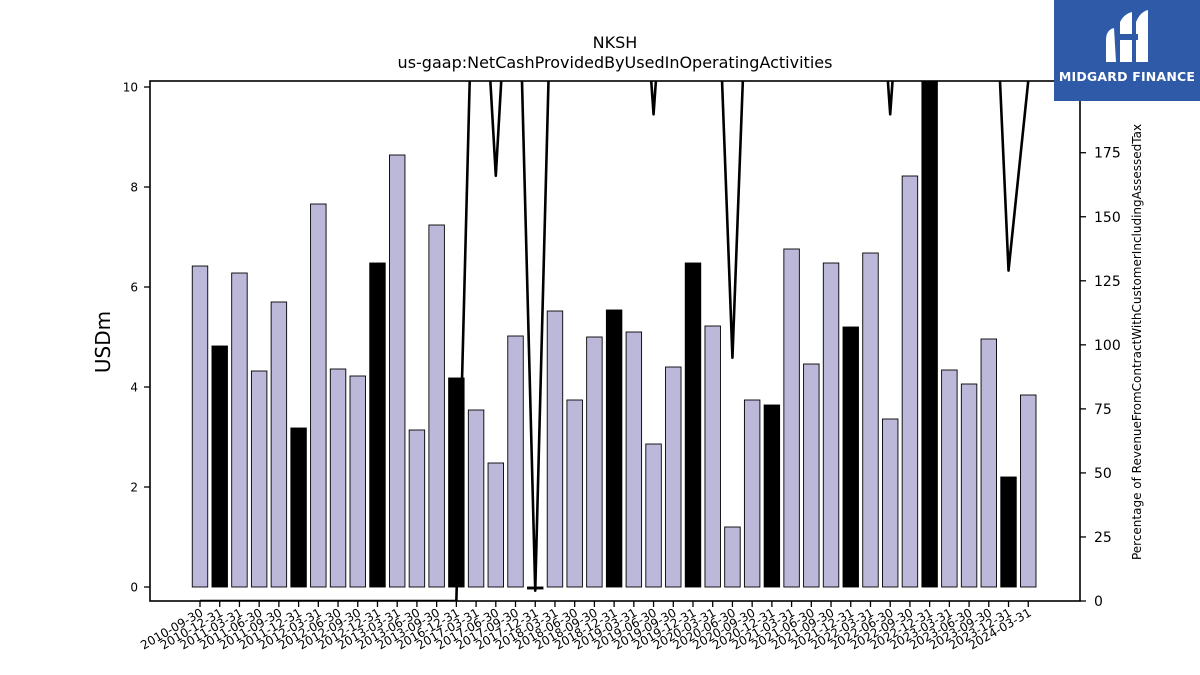 This screenshot has height=675, width=1200. Describe the element at coordinates (1107, 282) in the screenshot. I see `y2-tick-label: 125` at that location.